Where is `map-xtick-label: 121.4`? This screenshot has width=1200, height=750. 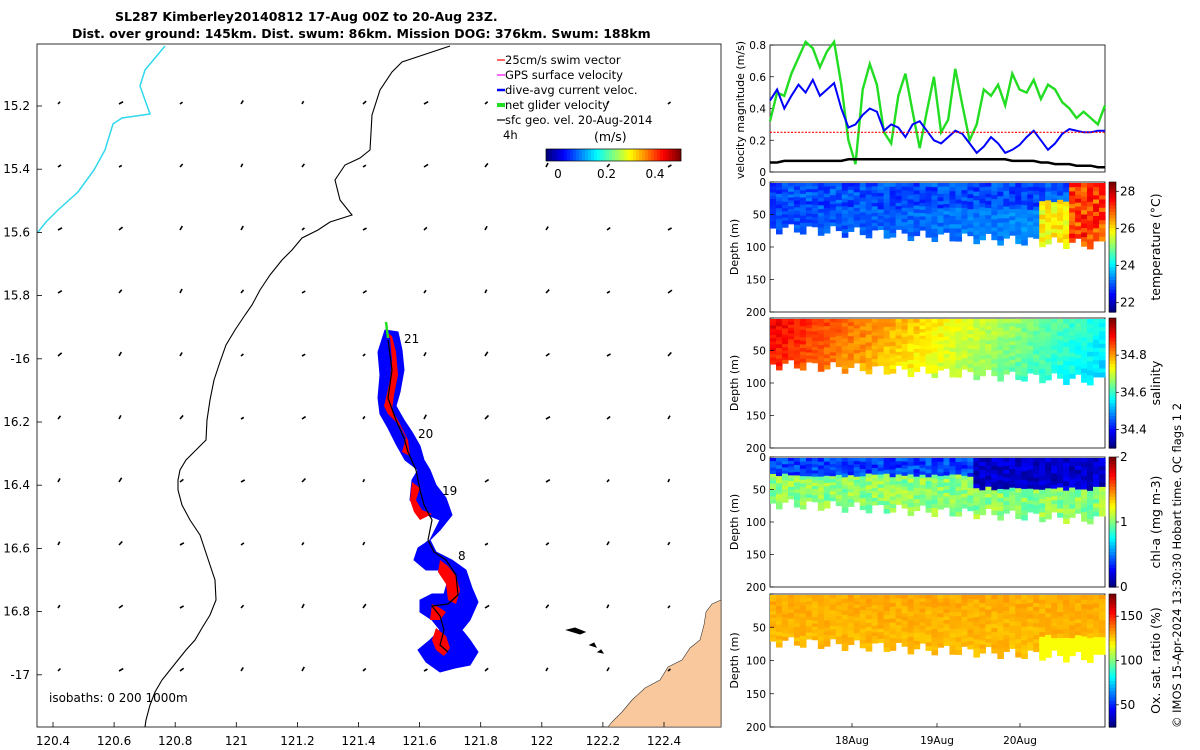
map-xtick-label: 121.4 is located at coordinates (358, 741).